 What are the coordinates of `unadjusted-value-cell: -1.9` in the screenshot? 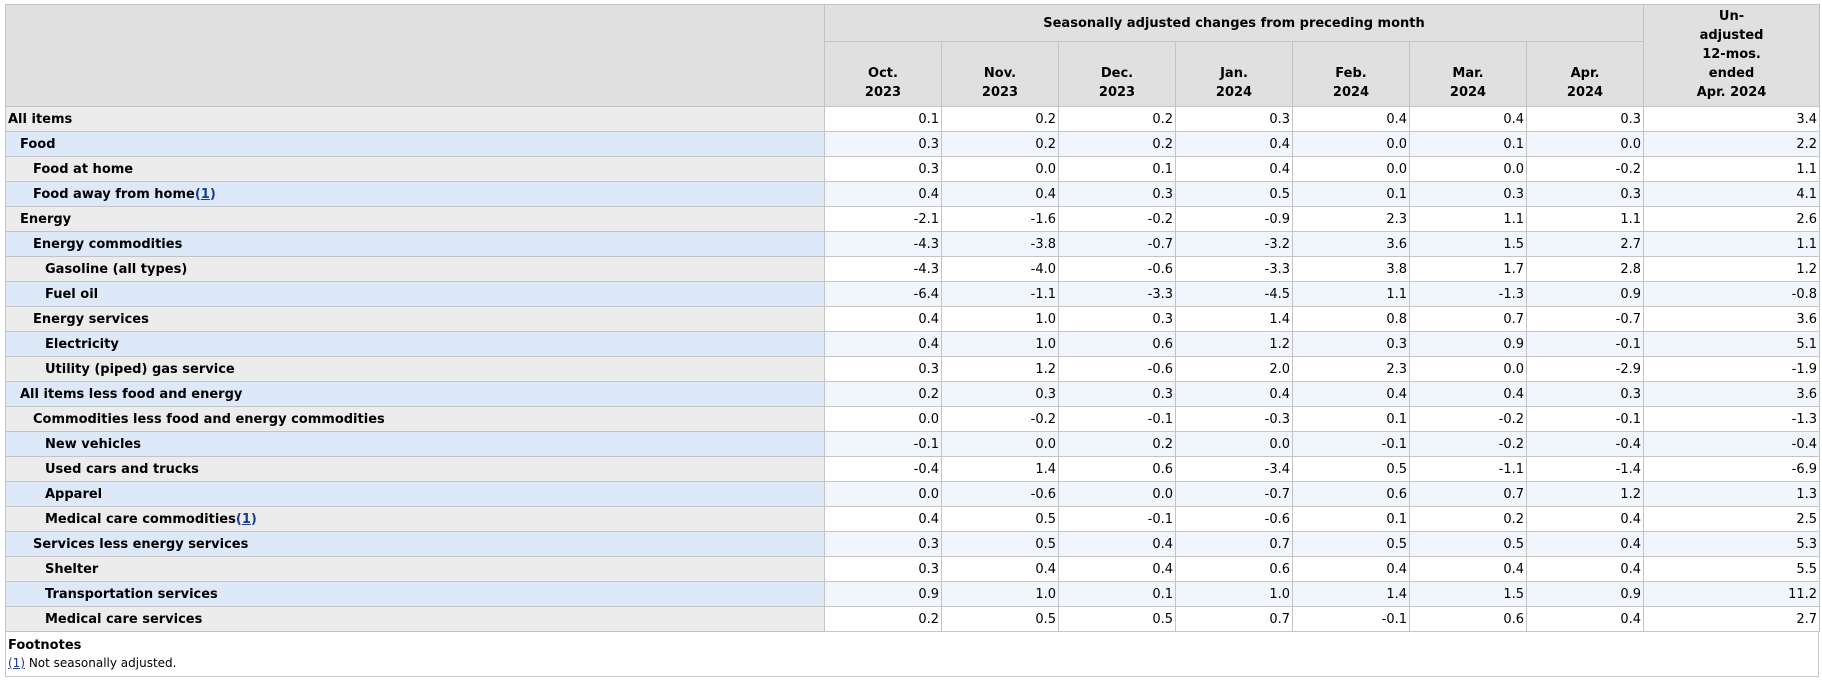 It's located at (1732, 369).